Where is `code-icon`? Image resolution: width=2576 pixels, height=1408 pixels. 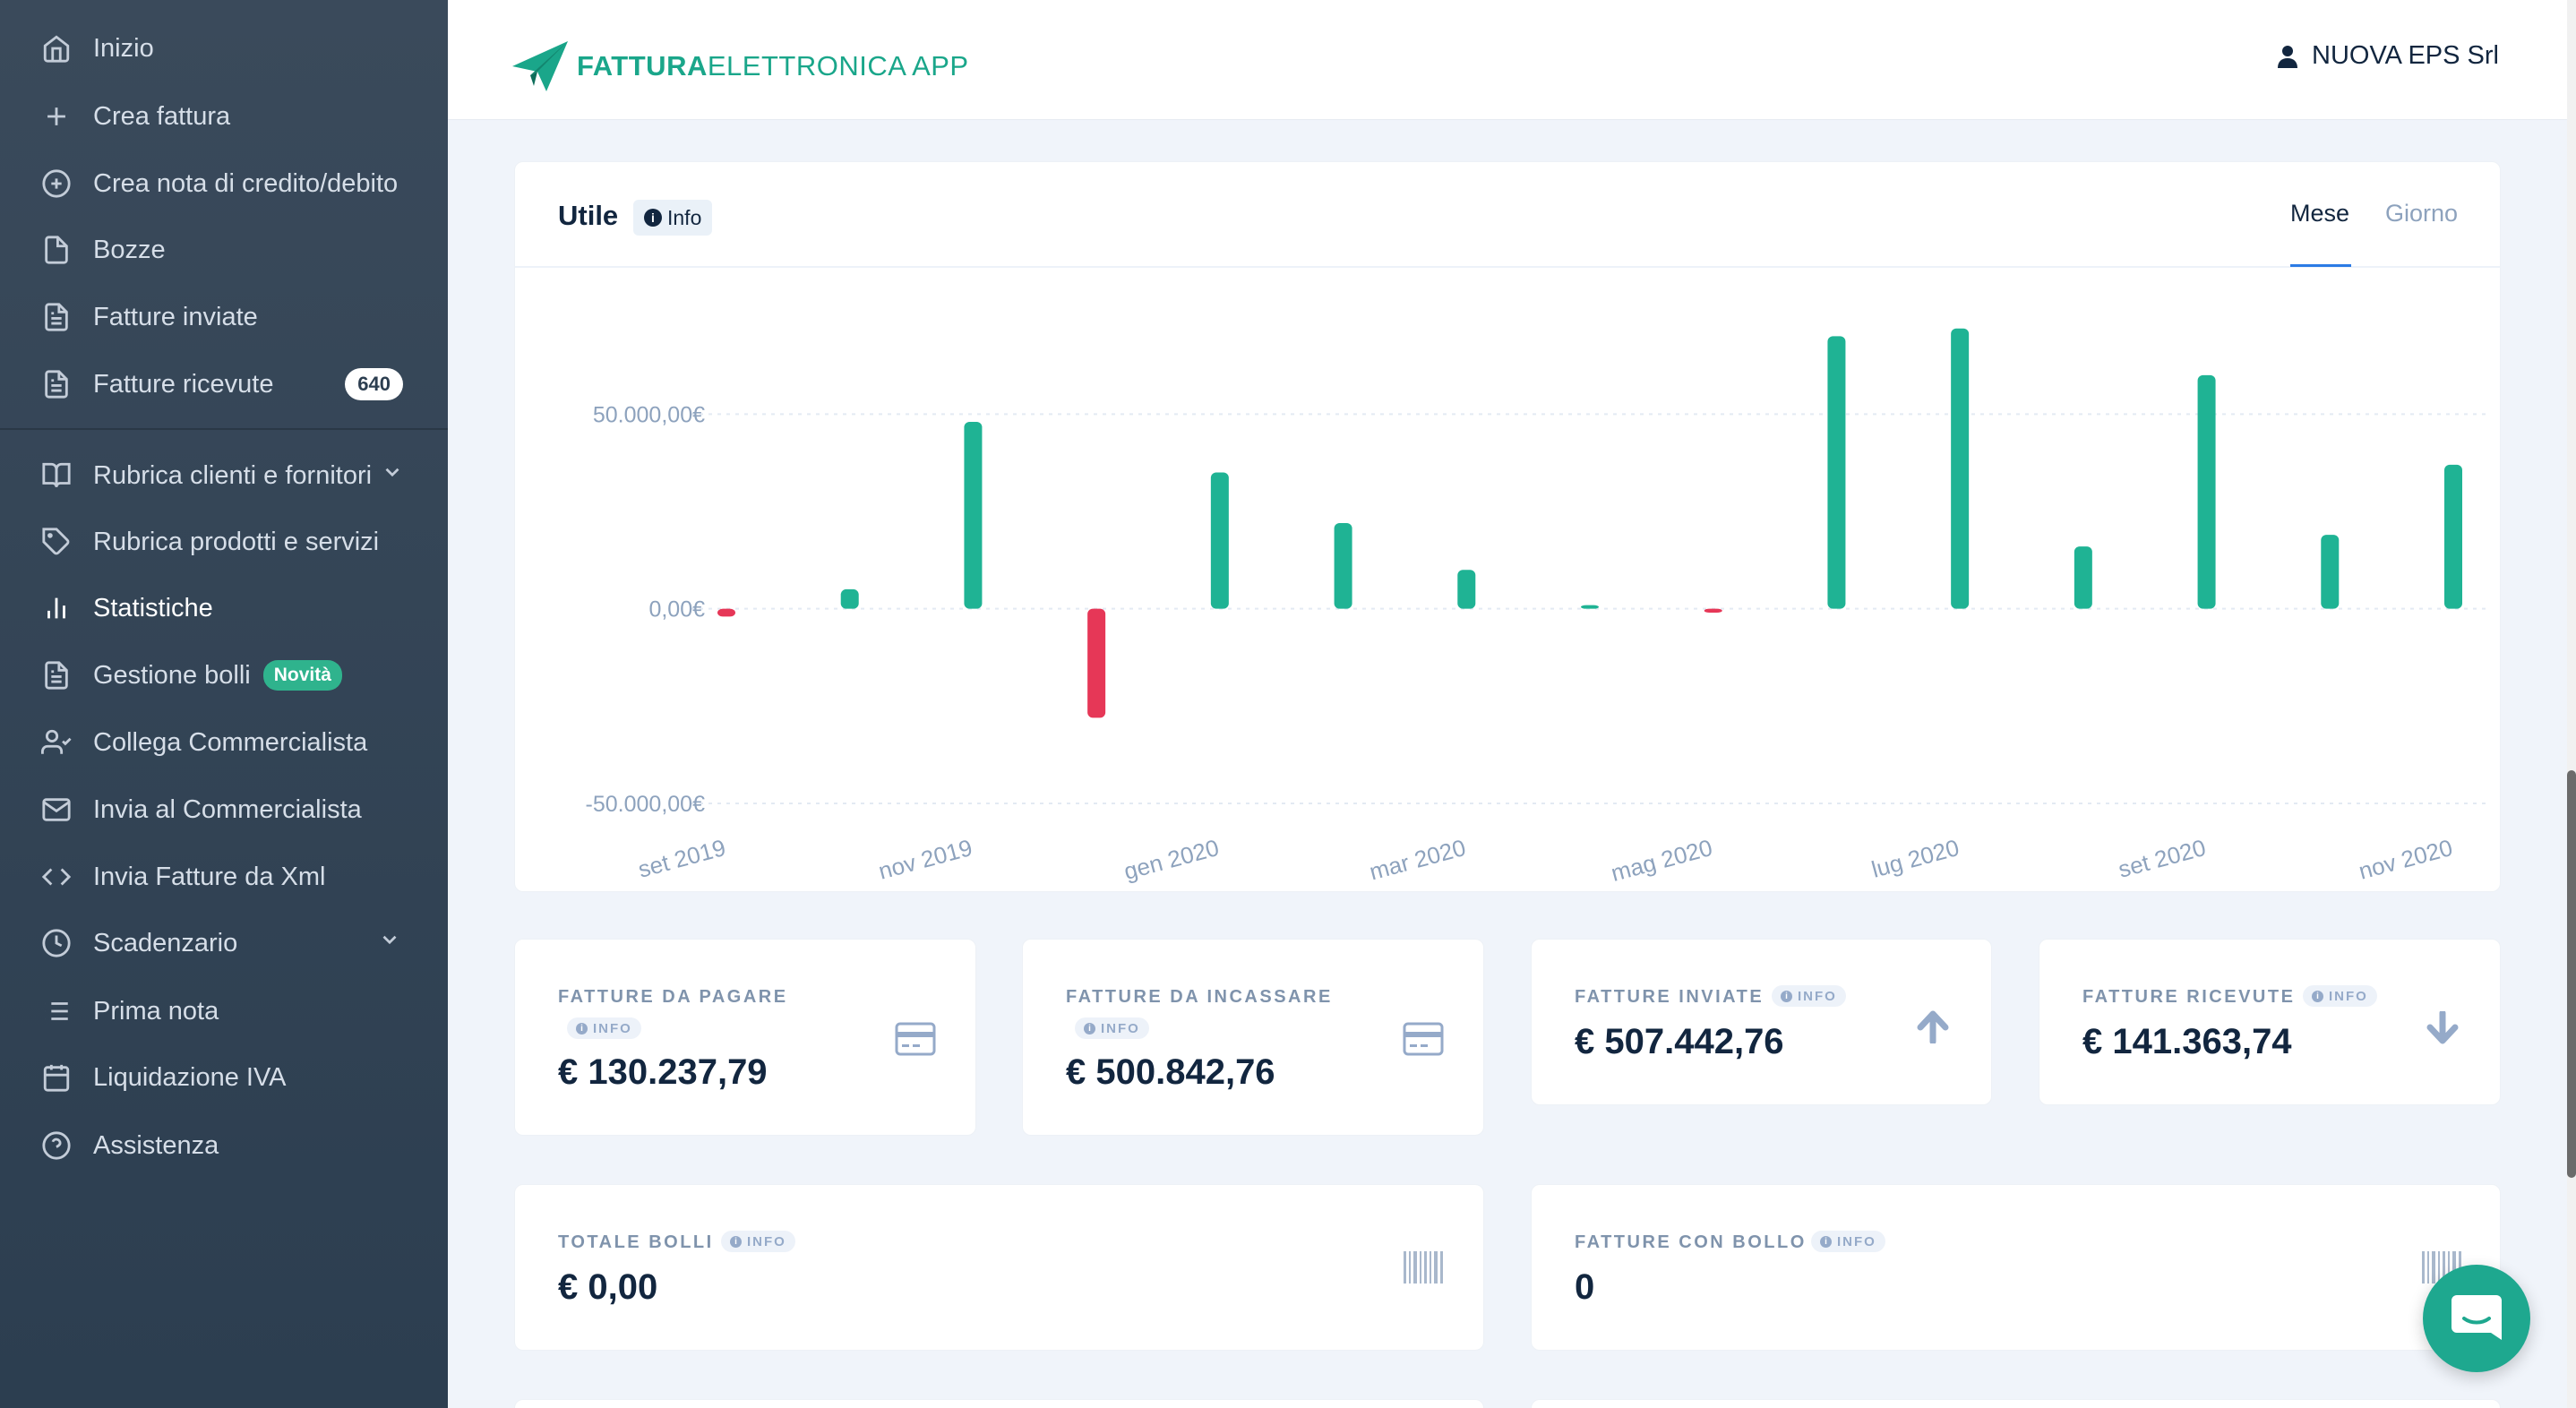 code-icon is located at coordinates (56, 877).